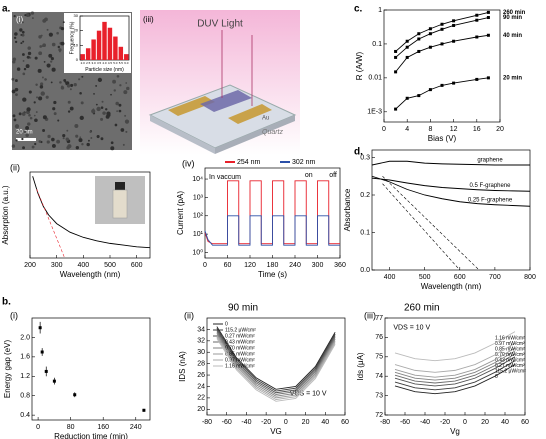  What do you see at coordinates (365, 157) in the screenshot?
I see `y-tick-label: 0.3` at bounding box center [365, 157].